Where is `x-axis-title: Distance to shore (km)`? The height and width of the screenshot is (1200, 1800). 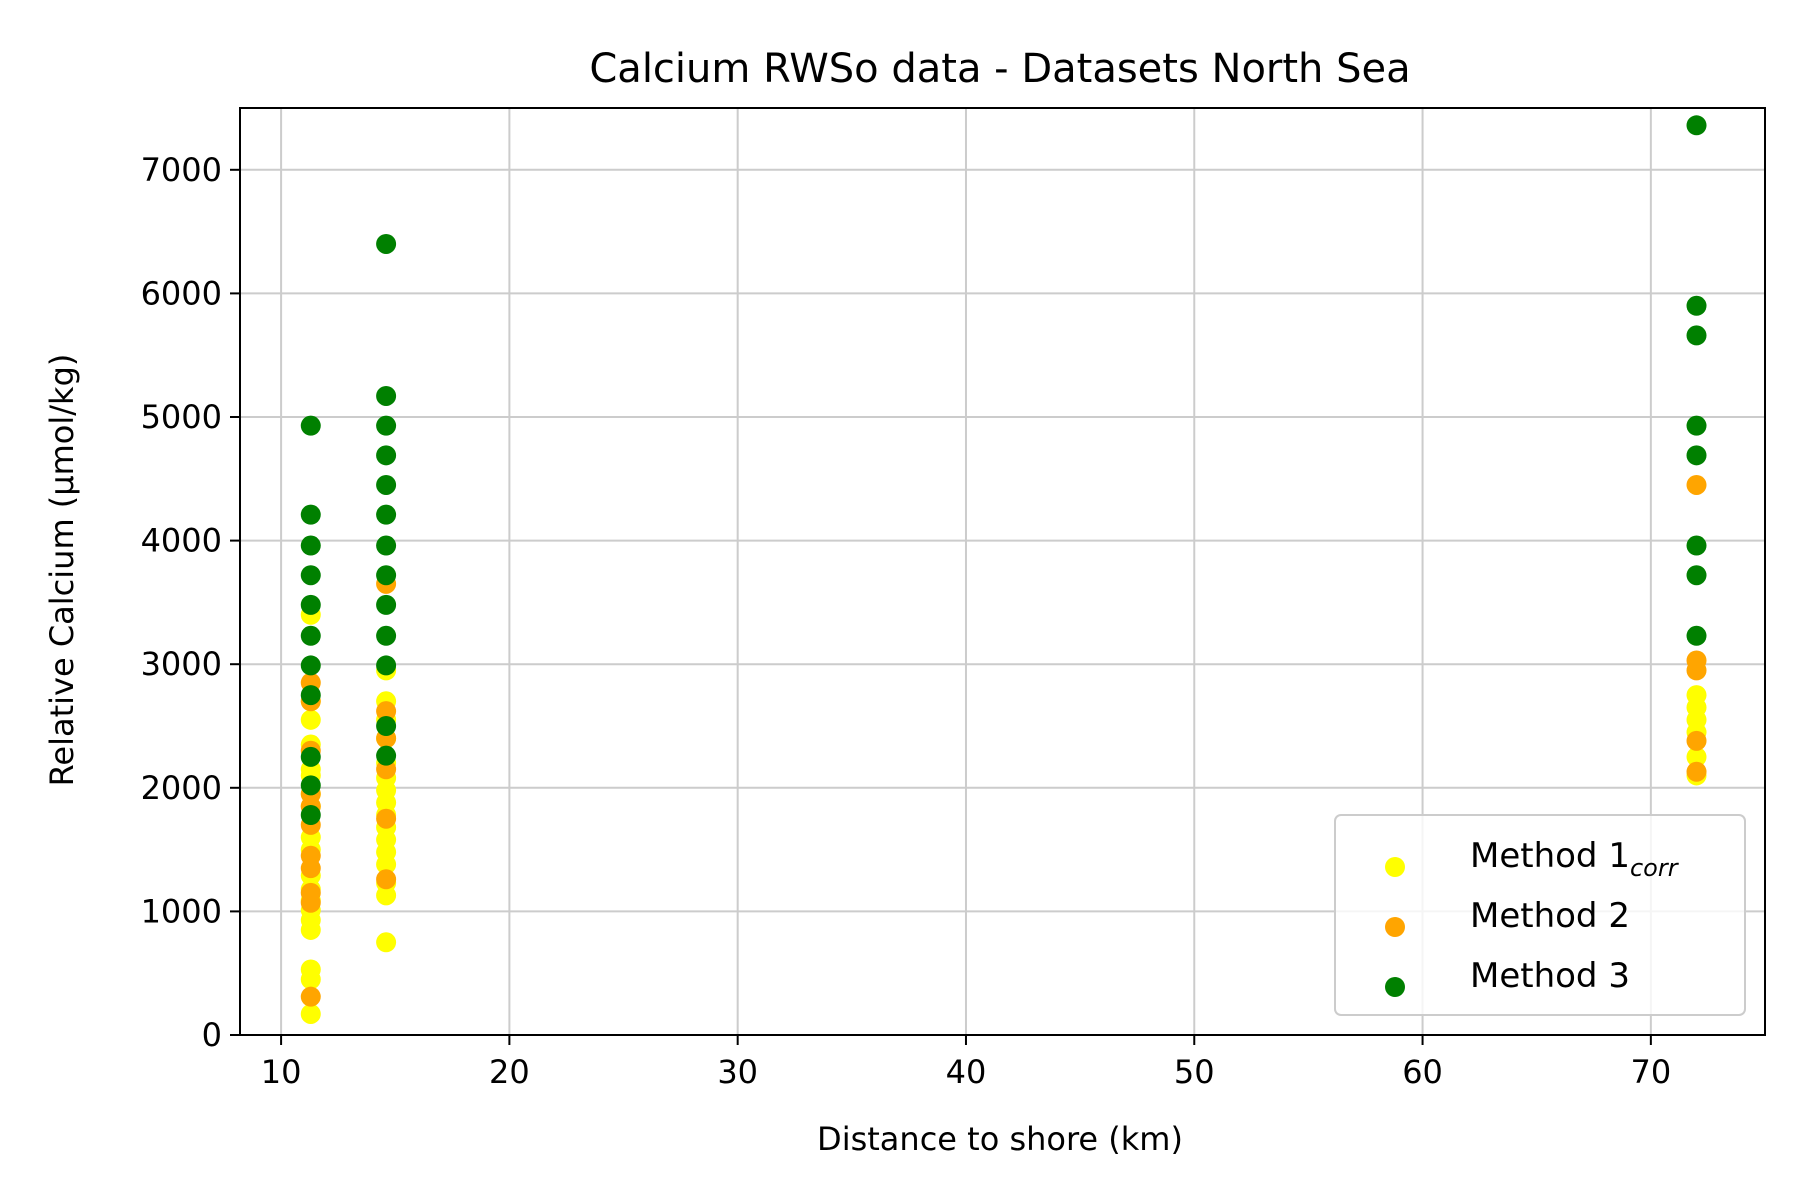
x-axis-title: Distance to shore (km) is located at coordinates (1000, 1139).